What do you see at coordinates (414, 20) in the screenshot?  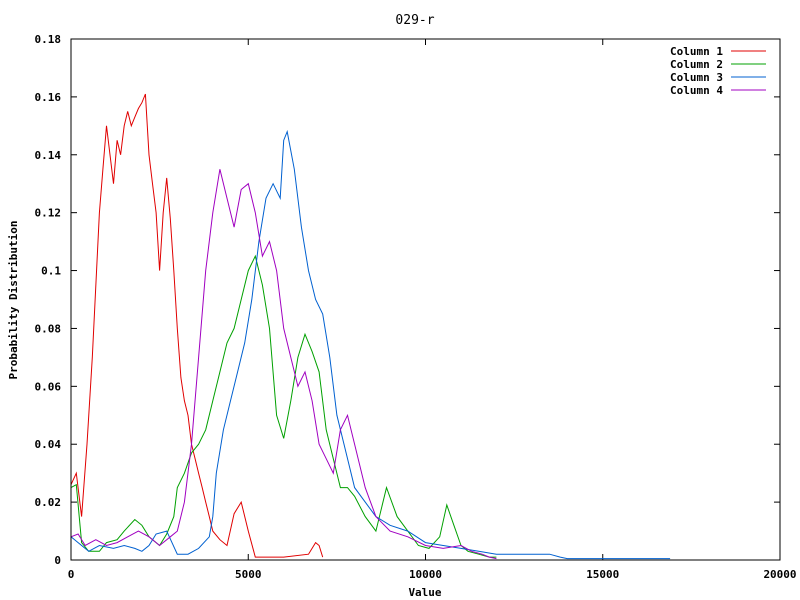 I see `chart-title: 029-r` at bounding box center [414, 20].